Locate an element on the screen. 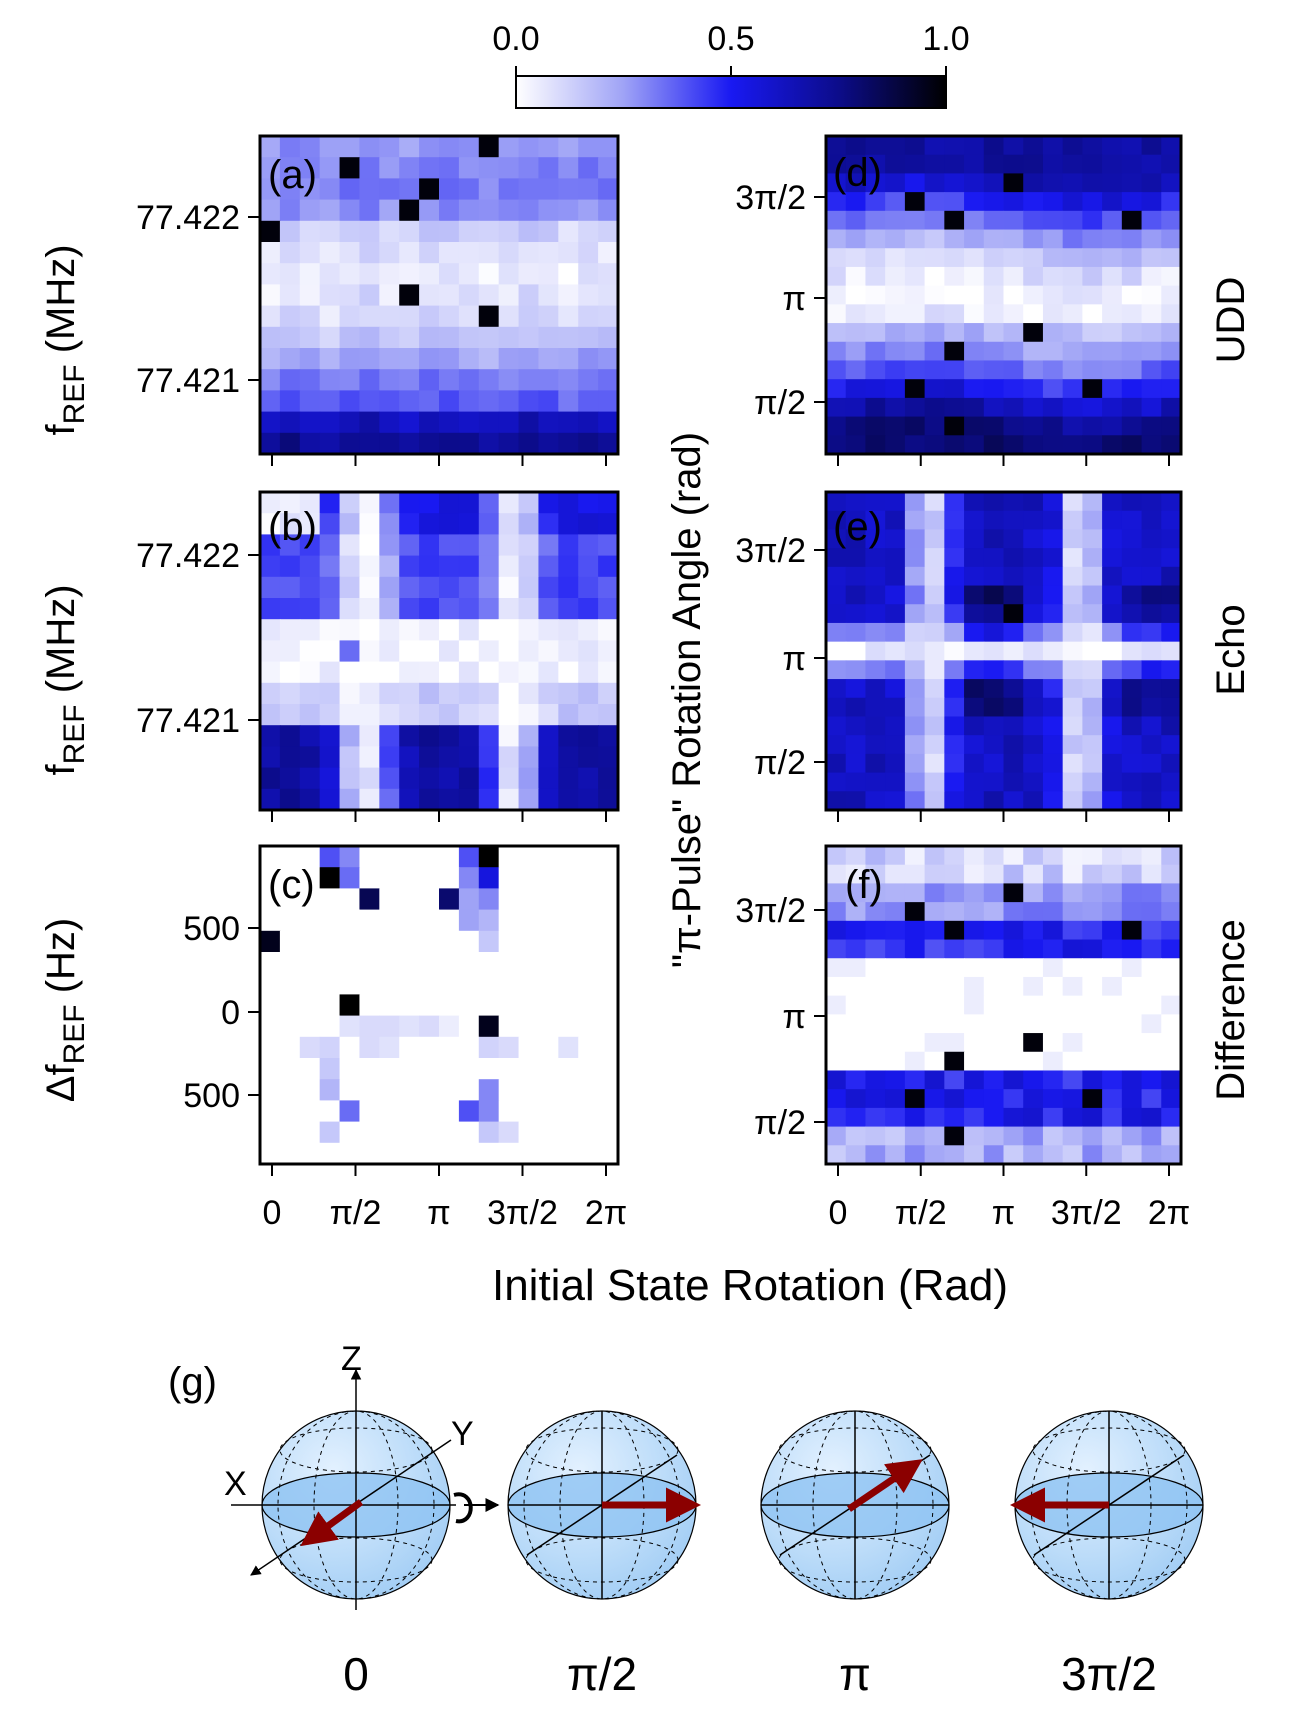  x-tick-label: 0 is located at coordinates (838, 1213).